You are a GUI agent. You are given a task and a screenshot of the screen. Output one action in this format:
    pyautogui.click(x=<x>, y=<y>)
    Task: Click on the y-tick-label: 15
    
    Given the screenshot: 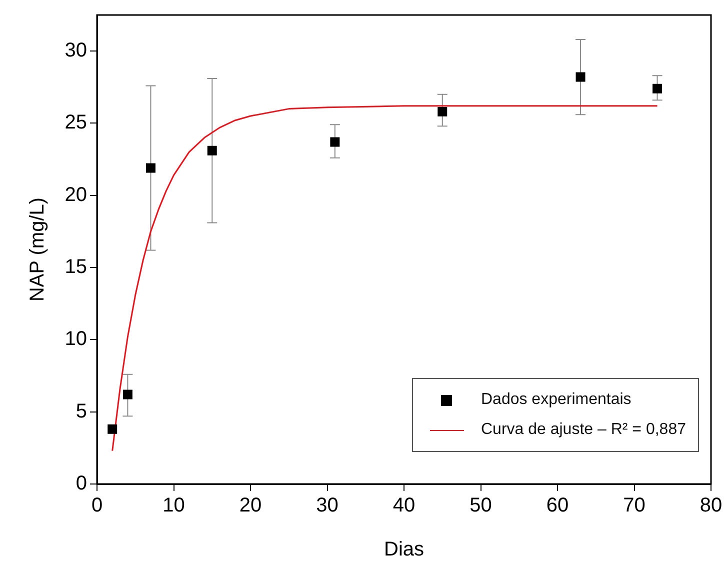 What is the action you would take?
    pyautogui.click(x=75, y=267)
    